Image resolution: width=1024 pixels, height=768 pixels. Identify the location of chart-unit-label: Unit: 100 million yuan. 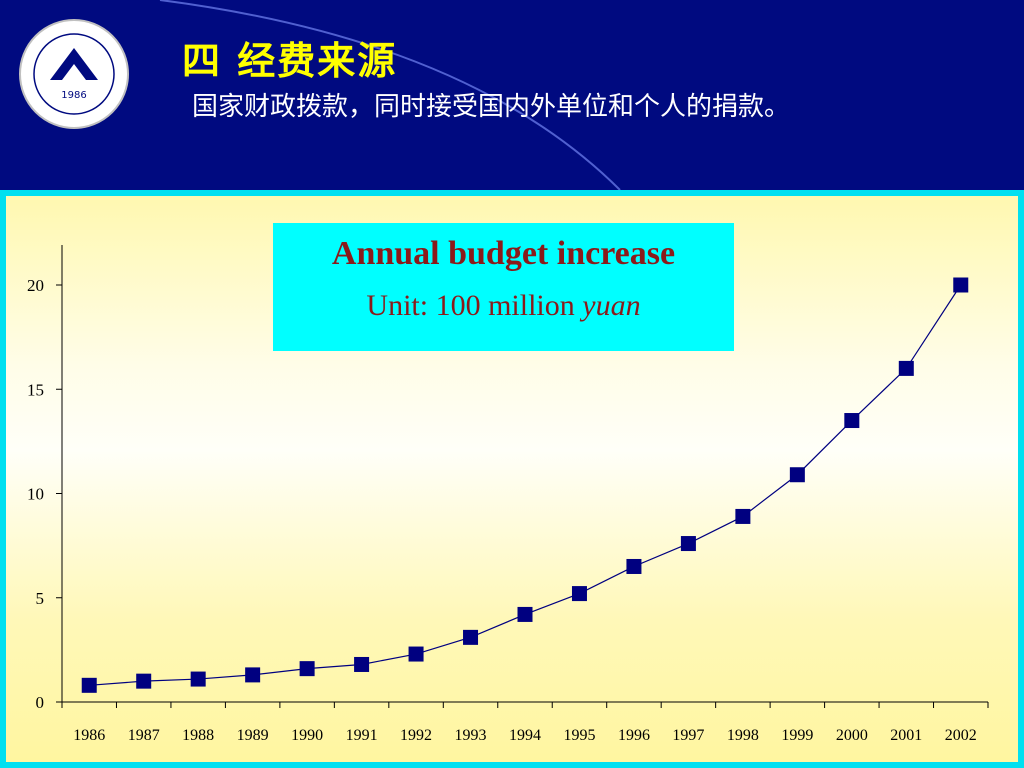
(503, 306).